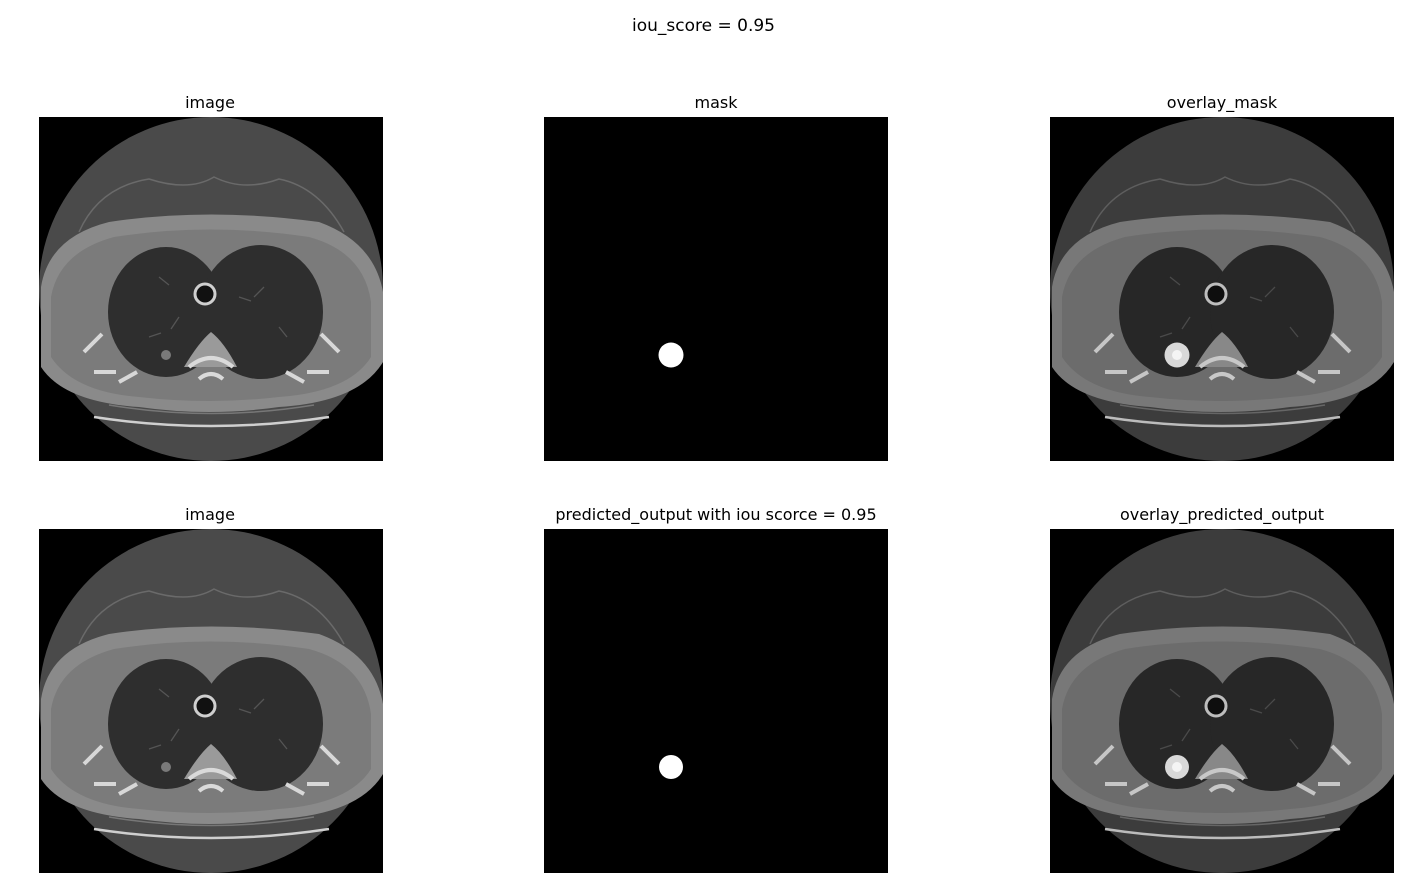  Describe the element at coordinates (210, 102) in the screenshot. I see `panel-title-image-top: image` at that location.